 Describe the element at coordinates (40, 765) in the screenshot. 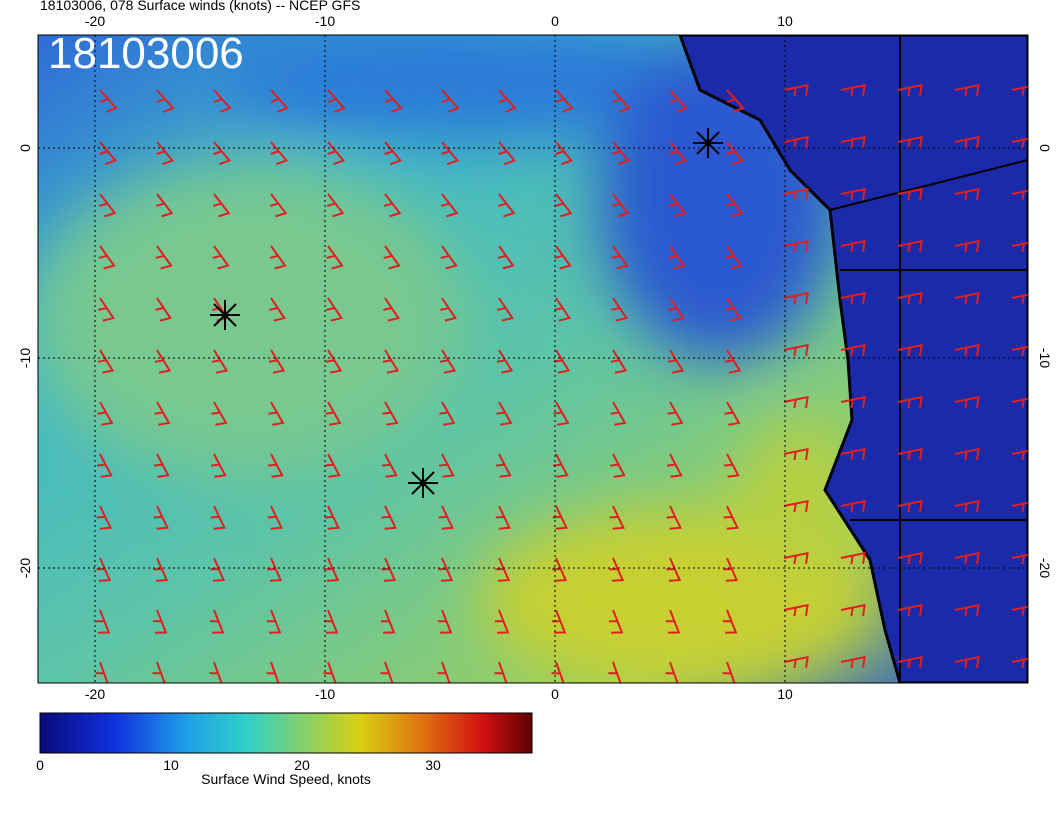

I see `colorbar-tick-label: 0` at that location.